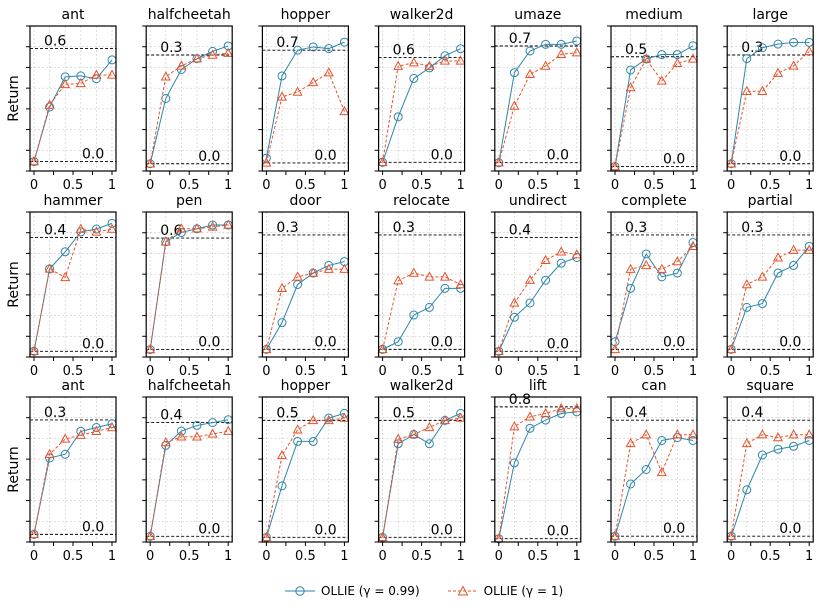 This screenshot has width=830, height=610. I want to click on y-axis-label-row-3: Return, so click(14, 469).